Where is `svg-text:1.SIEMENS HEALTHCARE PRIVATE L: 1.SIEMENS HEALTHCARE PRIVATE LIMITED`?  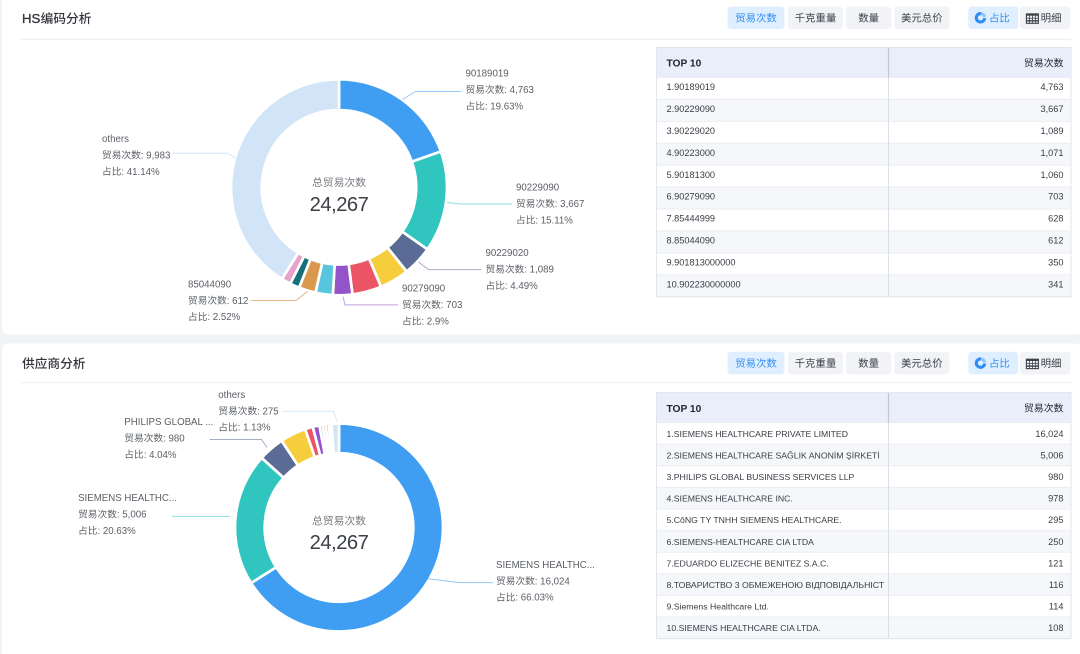 svg-text:1.SIEMENS HEALTHCARE PRIVATE L: 1.SIEMENS HEALTHCARE PRIVATE LIMITED is located at coordinates (758, 434).